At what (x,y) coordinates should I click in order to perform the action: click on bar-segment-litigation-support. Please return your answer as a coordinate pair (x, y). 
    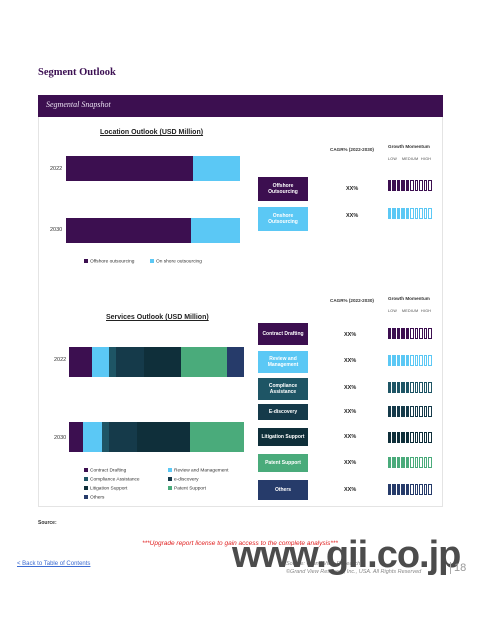
    Looking at the image, I should click on (163, 437).